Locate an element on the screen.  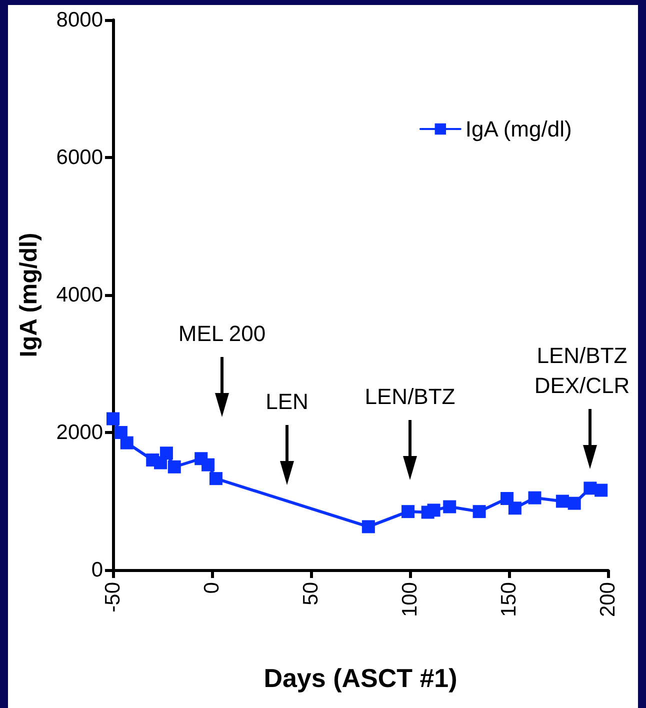
y-tick-label: 0 is located at coordinates (97, 570).